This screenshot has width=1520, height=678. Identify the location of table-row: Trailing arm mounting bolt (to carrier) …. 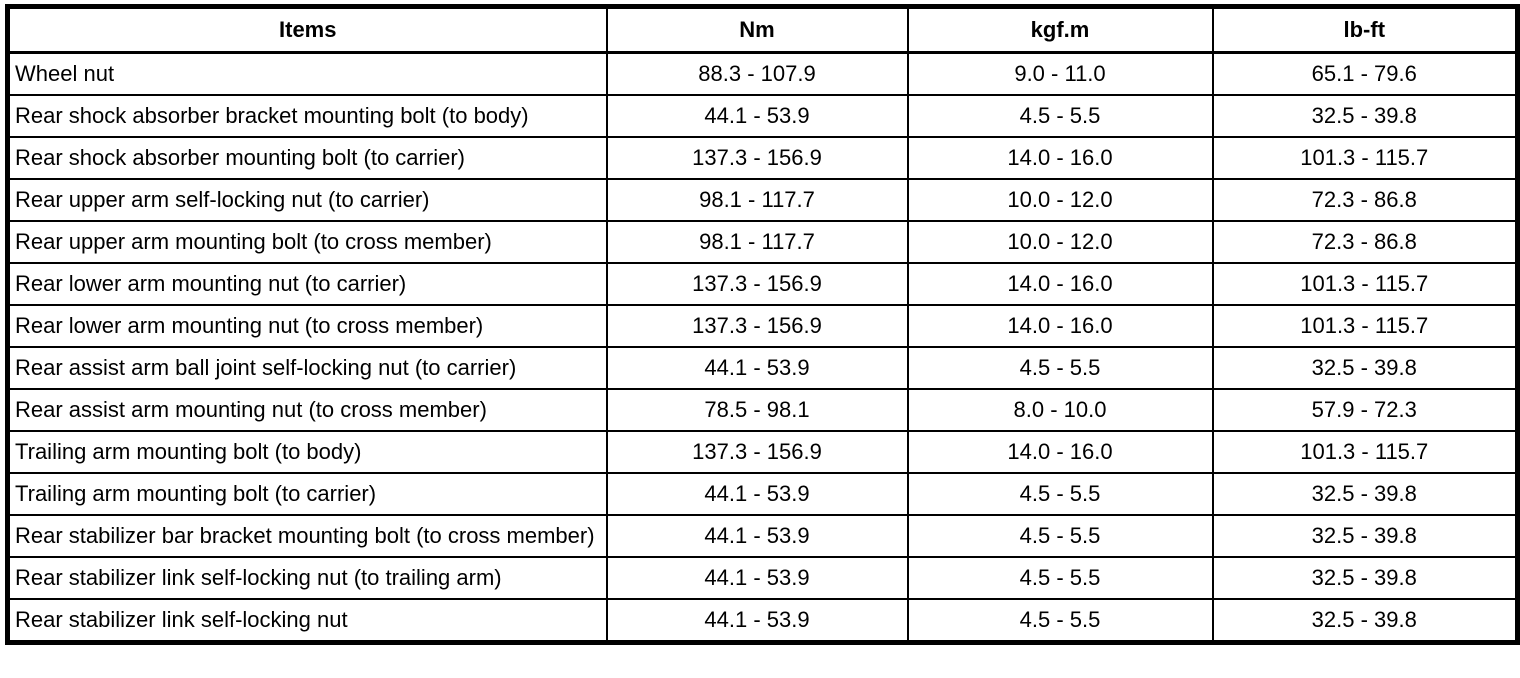
(762, 494).